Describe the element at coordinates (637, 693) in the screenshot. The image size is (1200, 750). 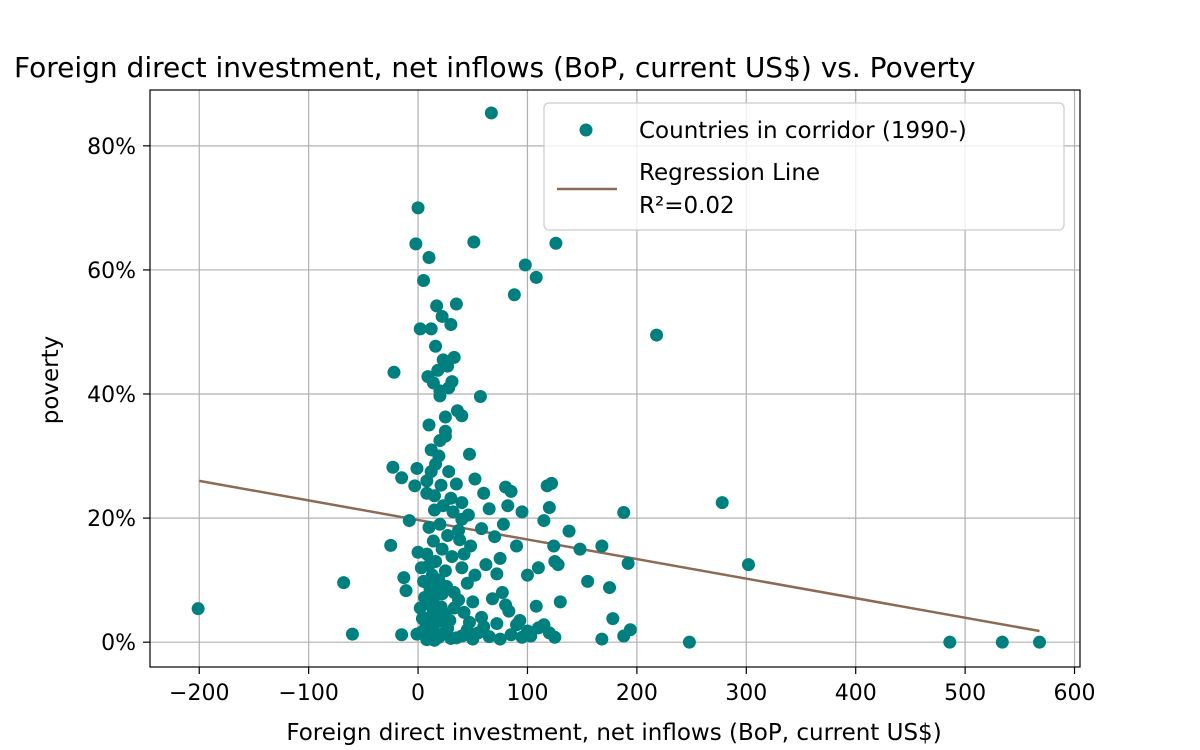
I see `x-tick-label: 200` at that location.